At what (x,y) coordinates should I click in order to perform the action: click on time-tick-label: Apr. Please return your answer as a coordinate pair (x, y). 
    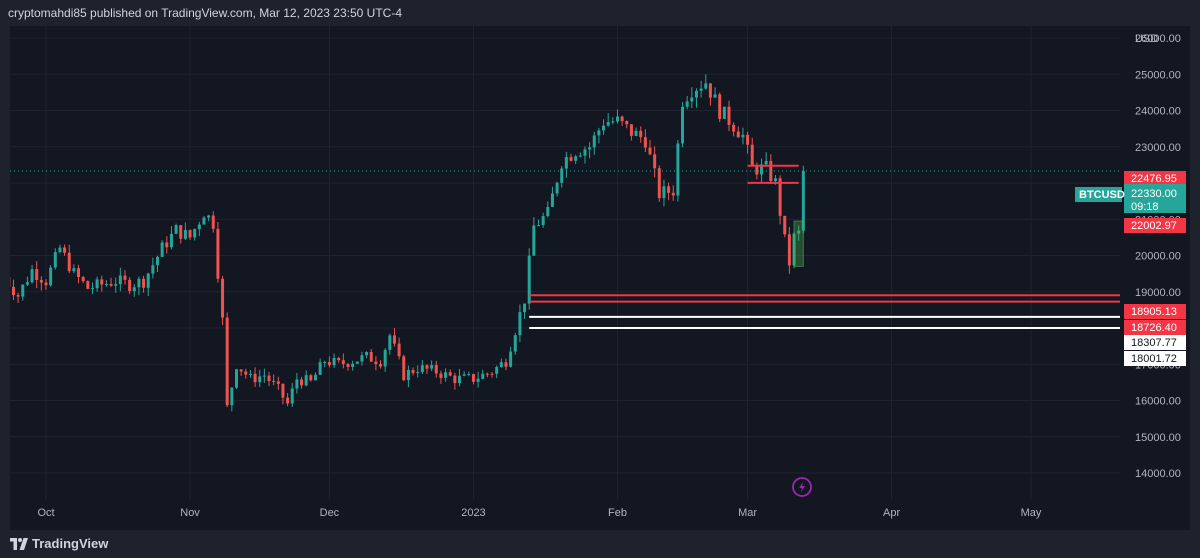
    Looking at the image, I should click on (891, 513).